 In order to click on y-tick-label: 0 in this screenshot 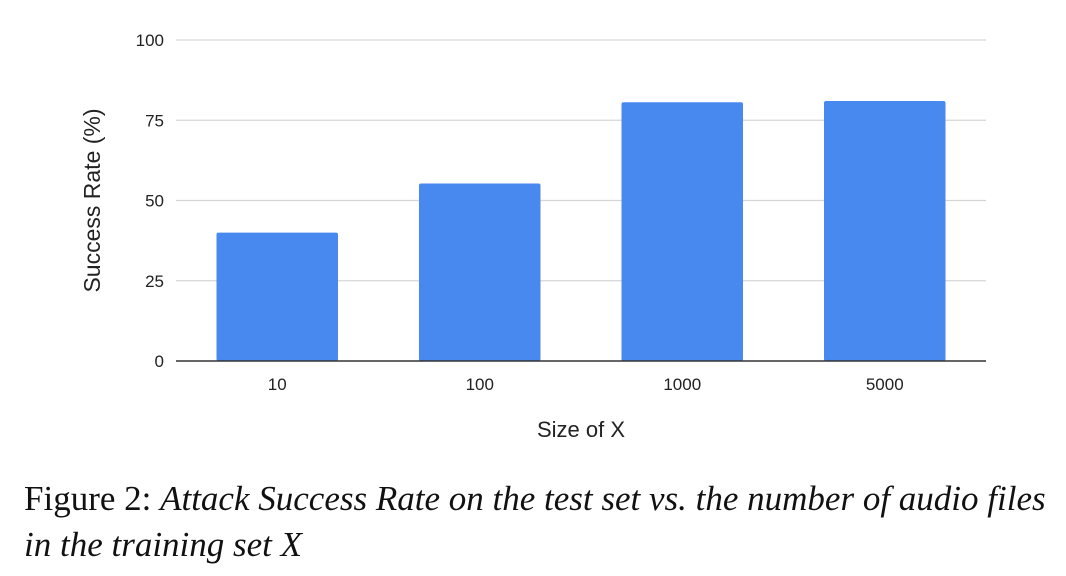, I will do `click(159, 361)`.